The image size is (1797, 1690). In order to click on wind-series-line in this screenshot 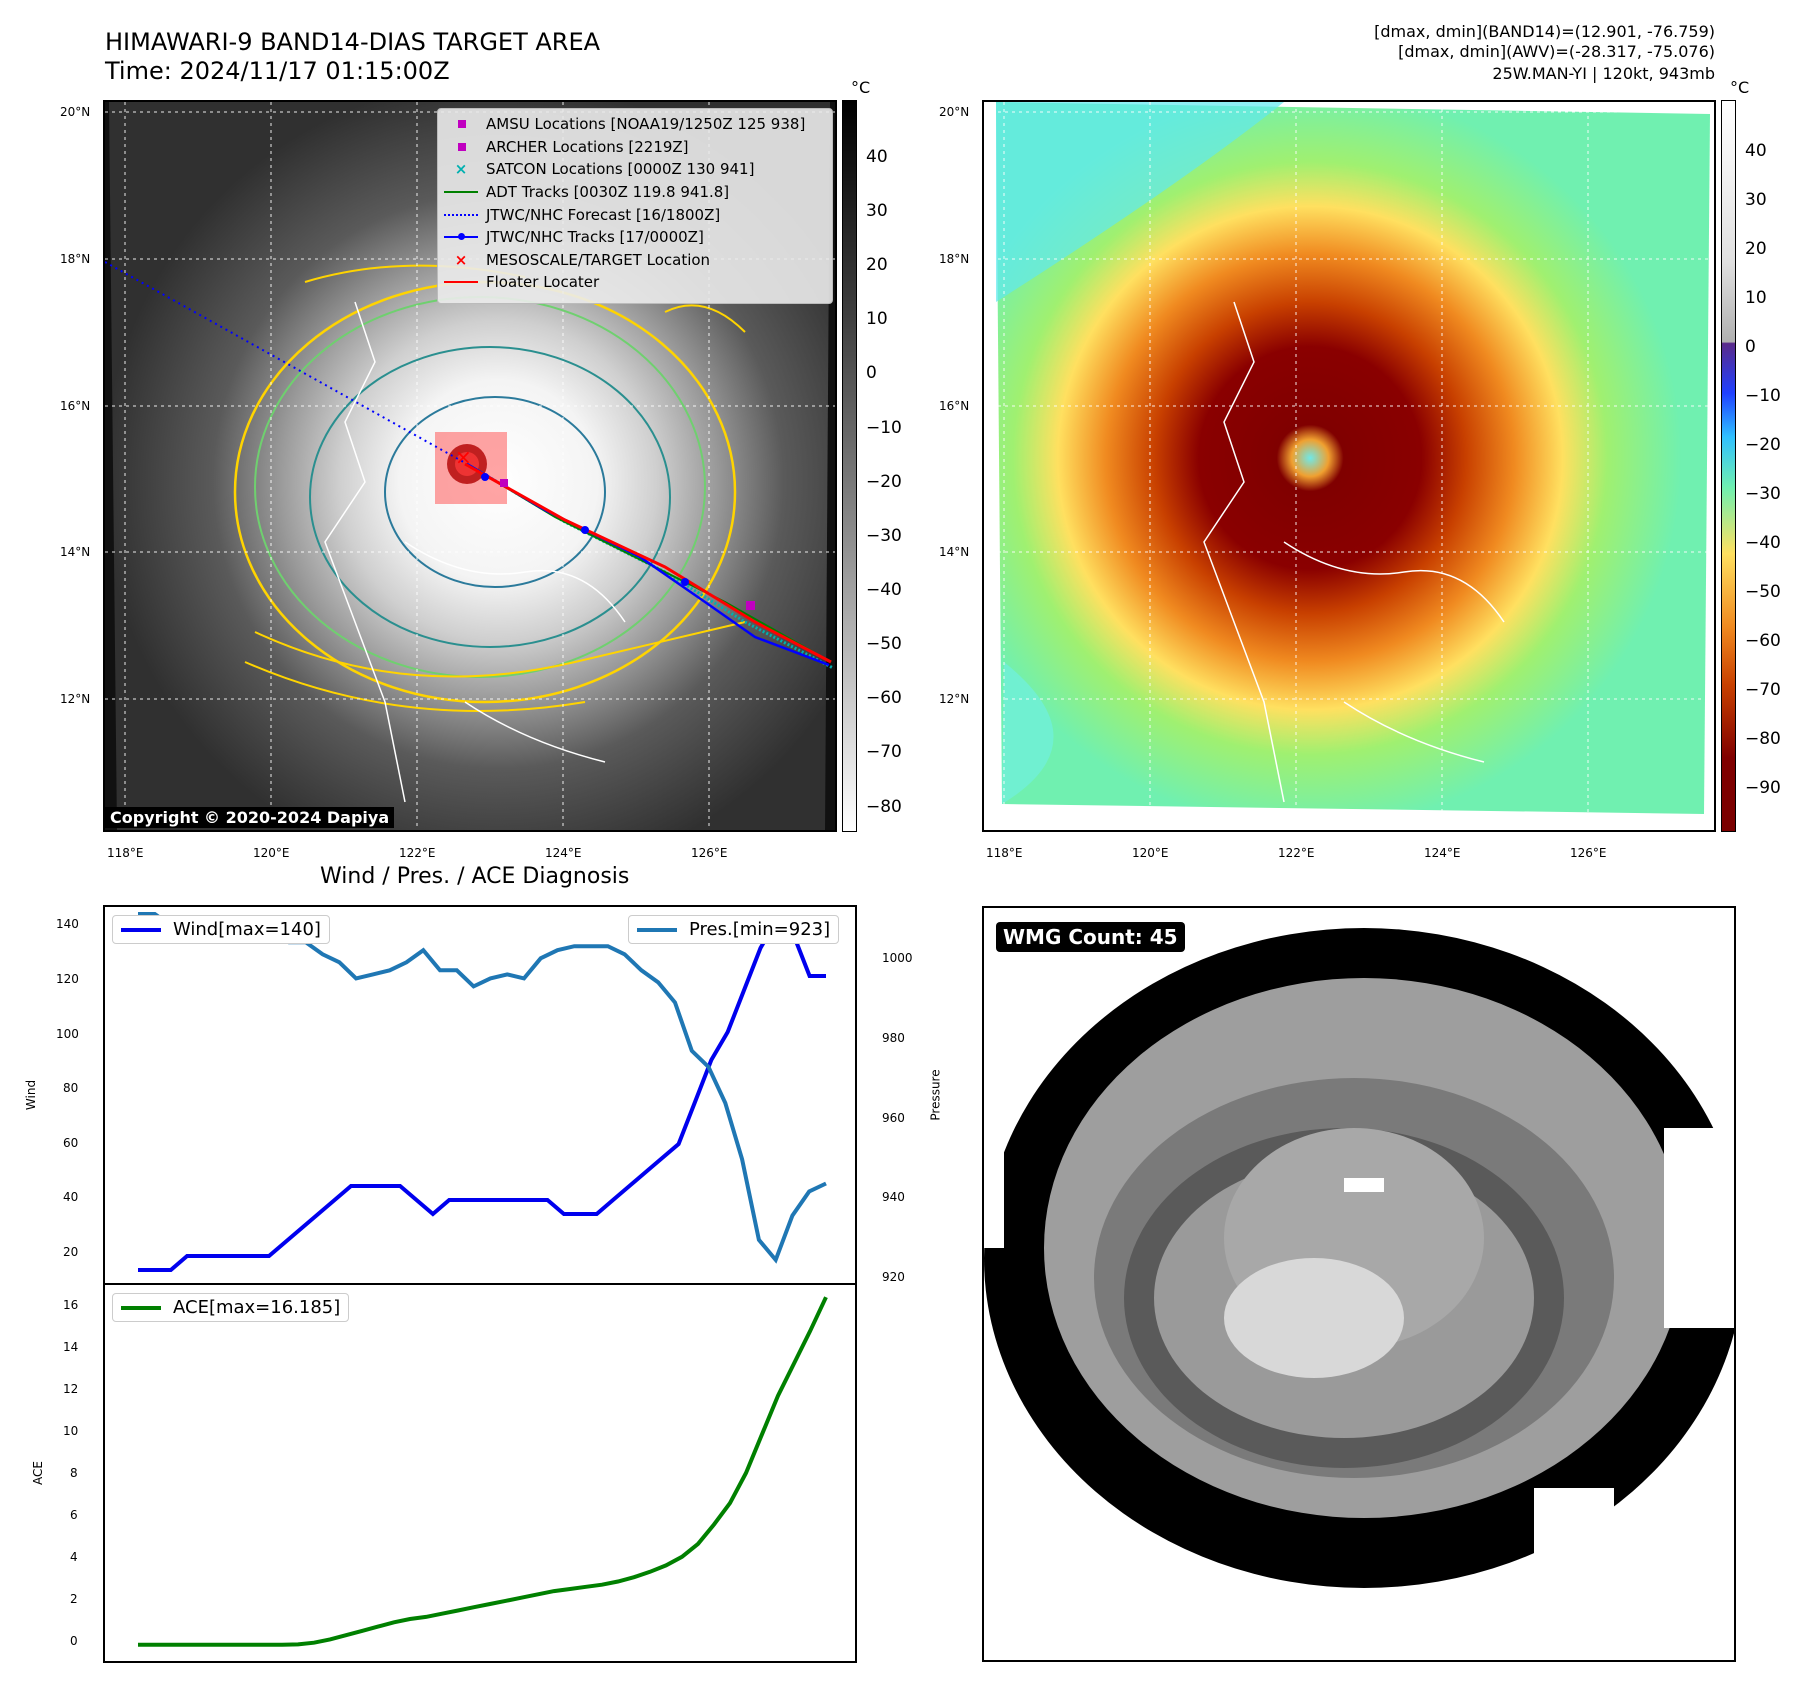, I will do `click(482, 1094)`.